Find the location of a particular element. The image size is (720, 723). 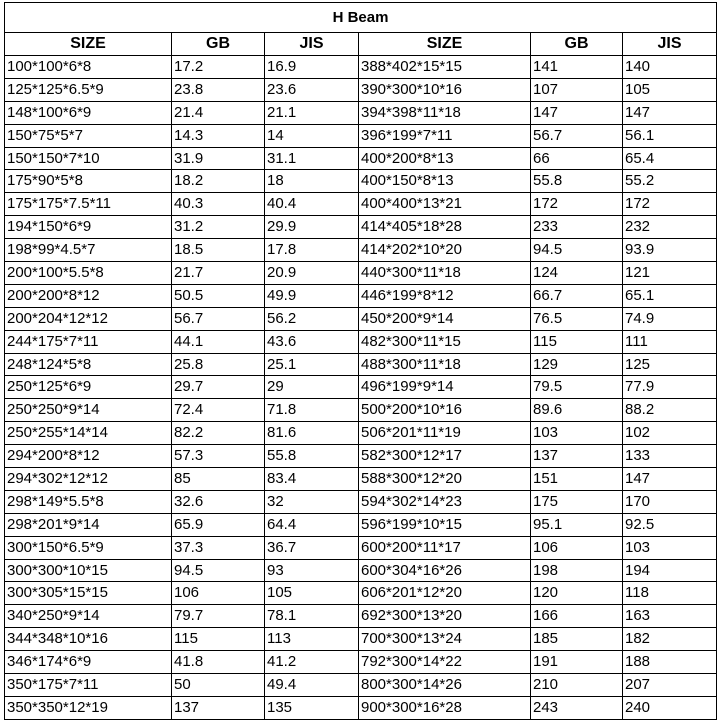

cell-jis: 172 is located at coordinates (669, 204).